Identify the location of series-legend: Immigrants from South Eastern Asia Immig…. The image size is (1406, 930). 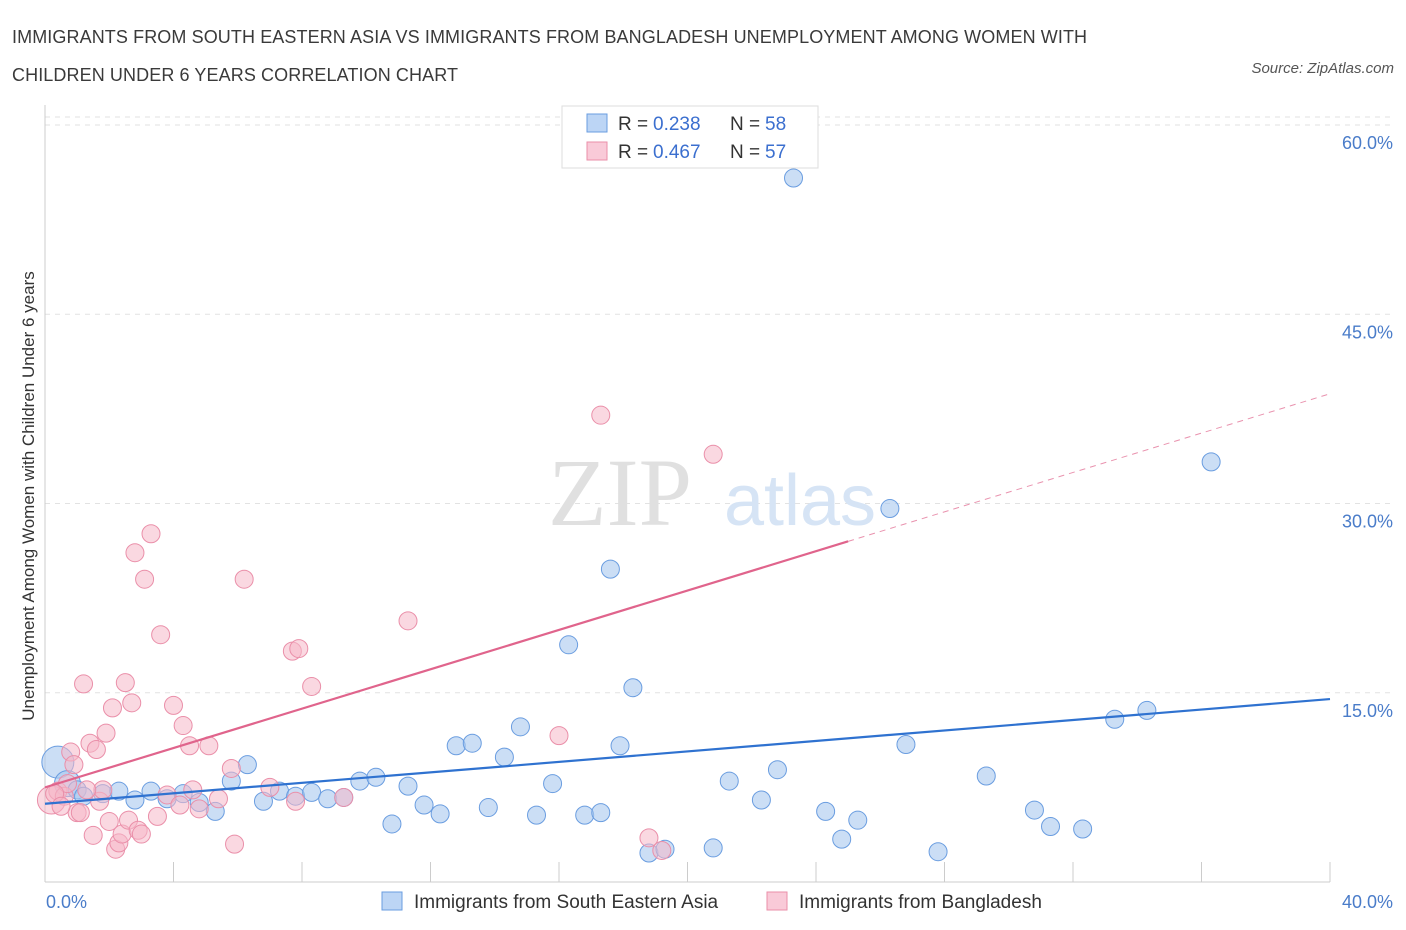
(711, 902).